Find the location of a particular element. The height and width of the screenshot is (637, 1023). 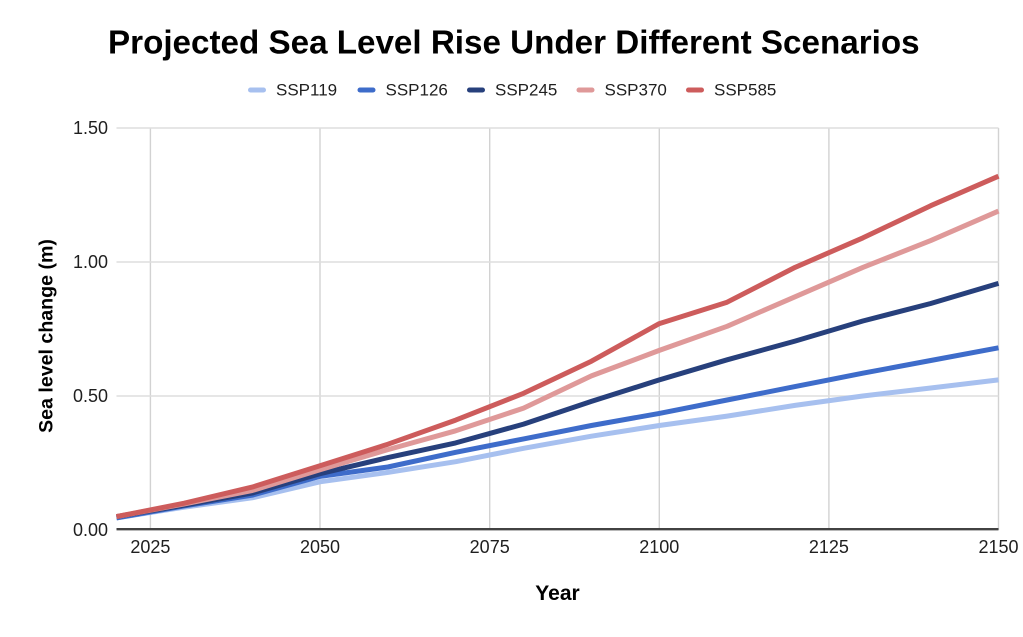

svg-text: 0.50 is located at coordinates (90, 396).